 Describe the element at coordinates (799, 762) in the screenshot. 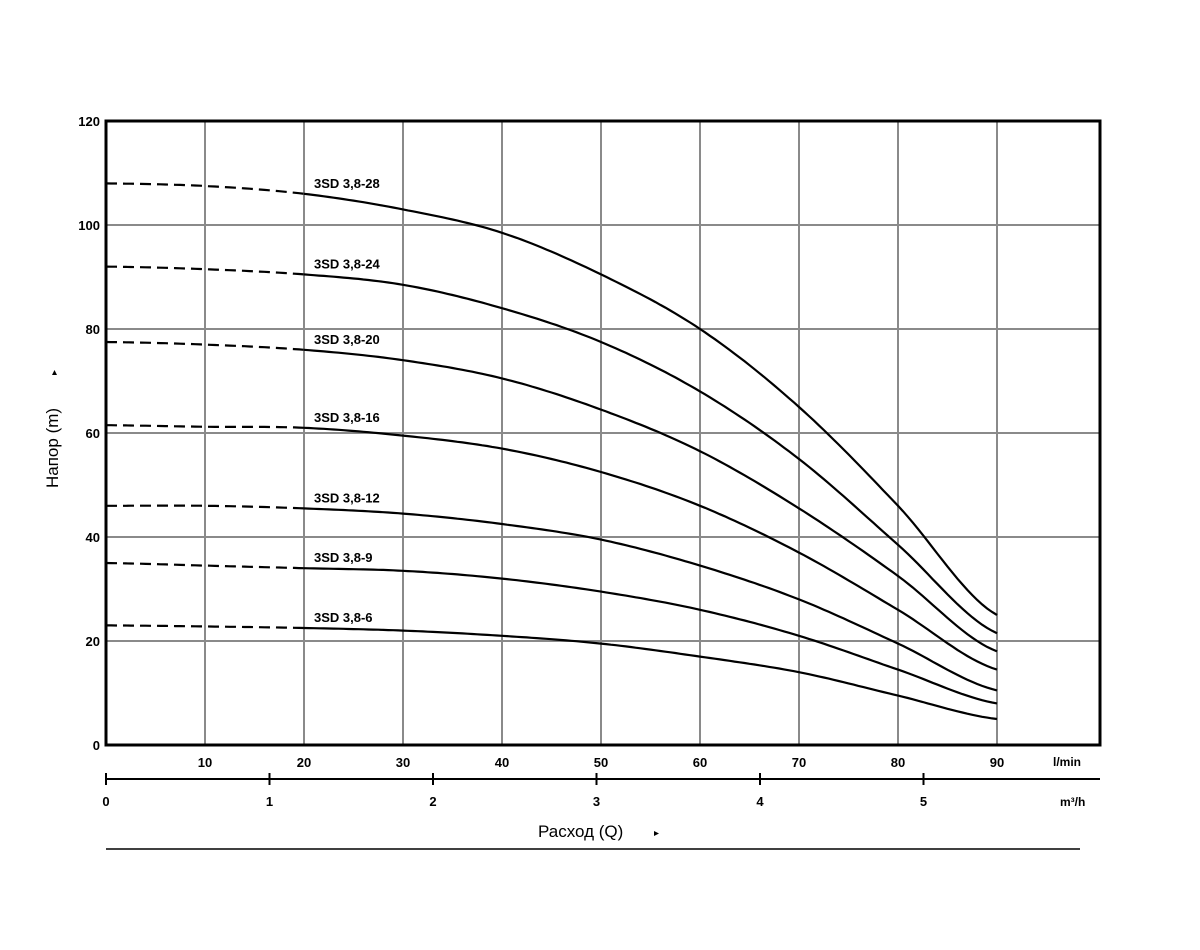

I see `x-tick-label: 70` at that location.